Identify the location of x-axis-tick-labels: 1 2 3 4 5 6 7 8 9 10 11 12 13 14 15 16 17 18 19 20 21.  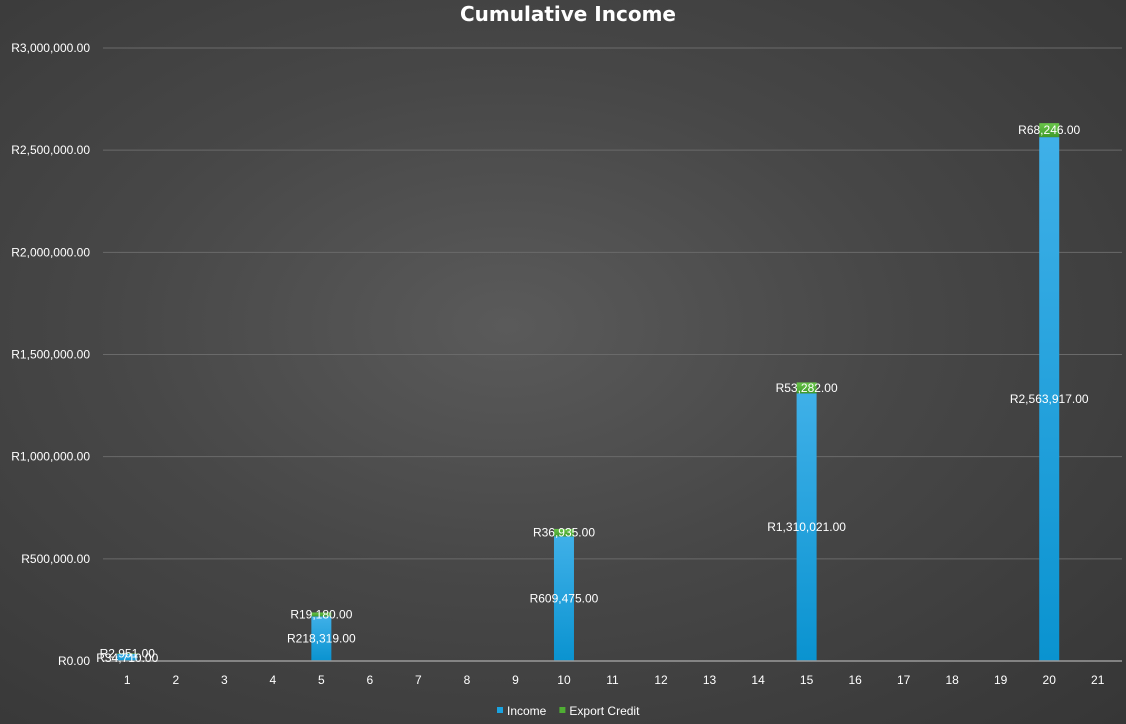
(614, 680).